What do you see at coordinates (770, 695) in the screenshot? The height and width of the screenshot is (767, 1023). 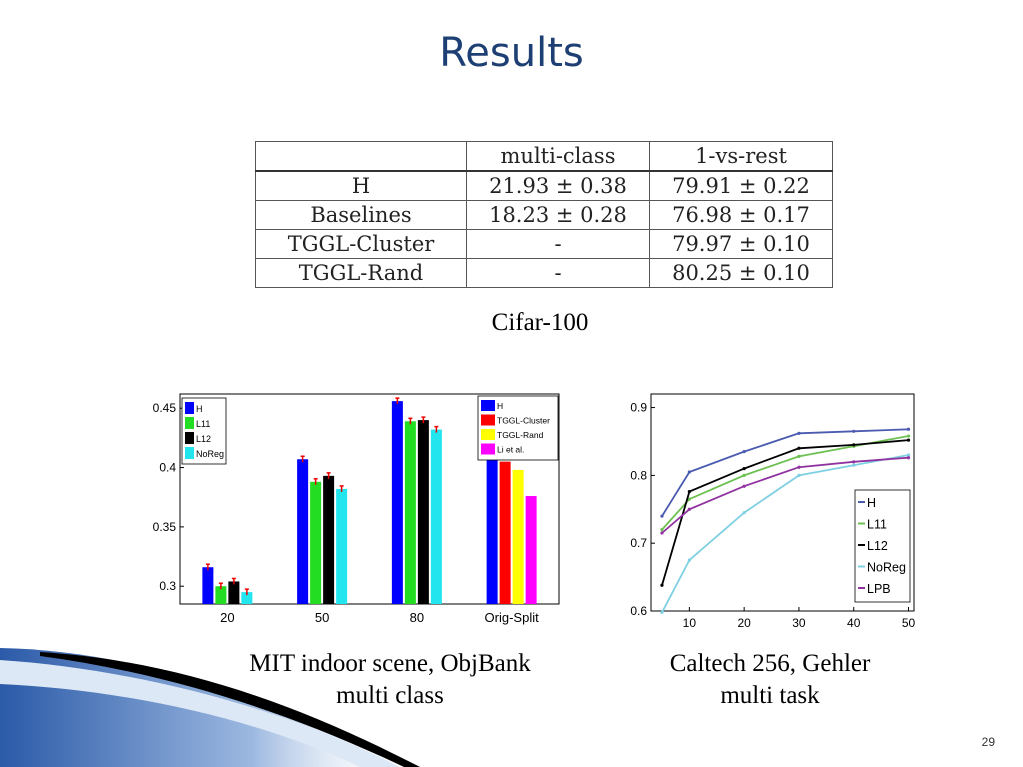 I see `caltech-caption-line: multi task` at bounding box center [770, 695].